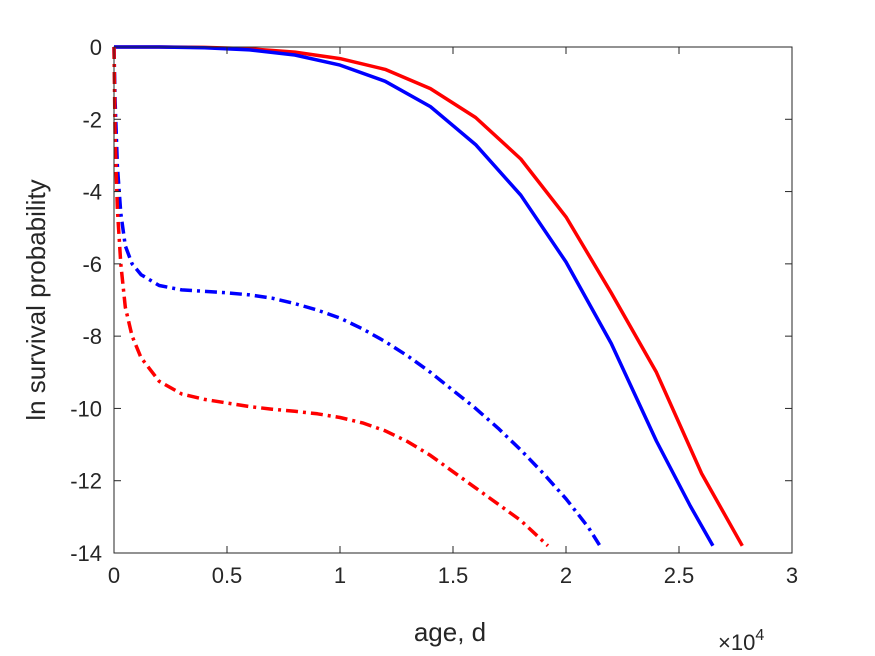  Describe the element at coordinates (453, 575) in the screenshot. I see `x-tick-label: 1.5` at that location.